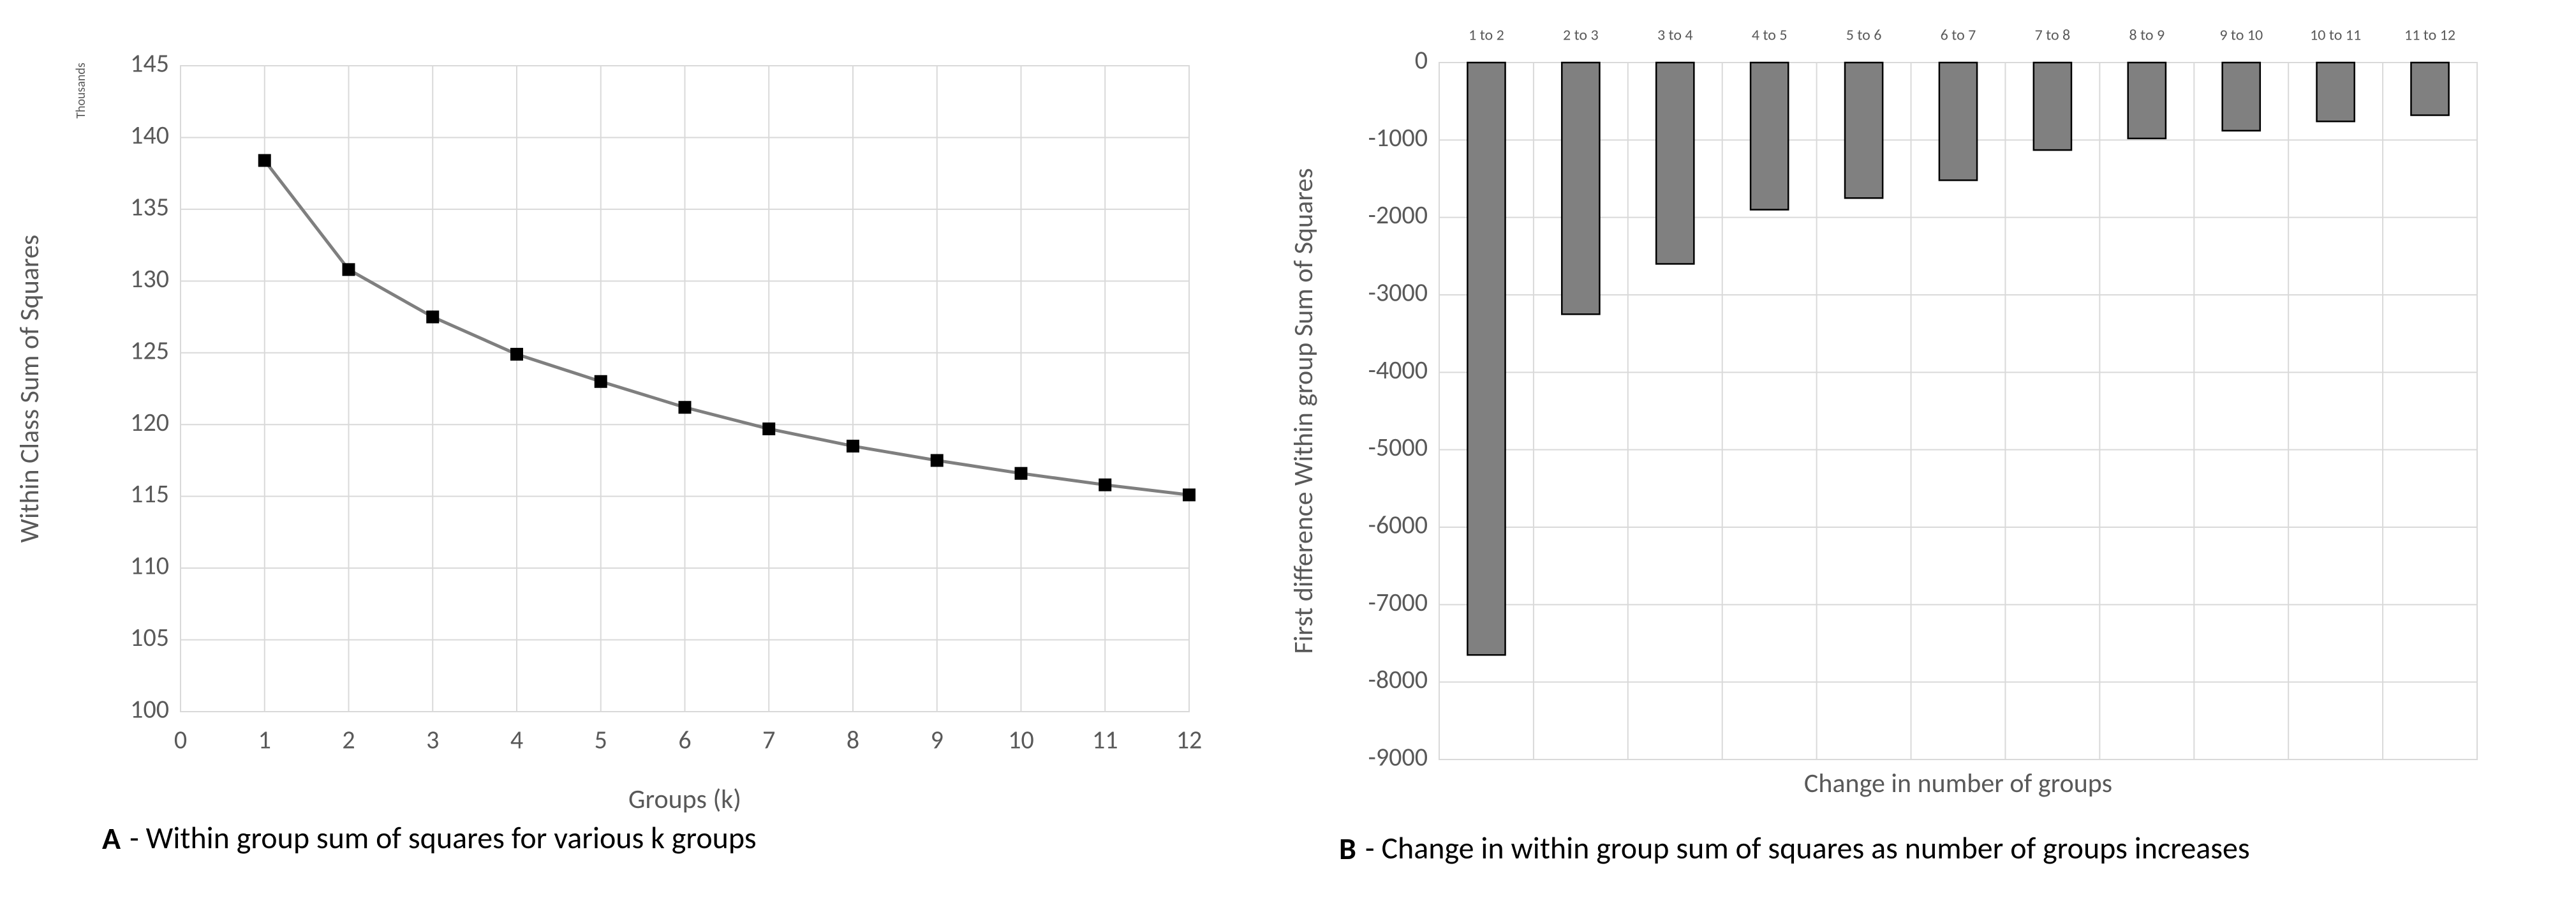  What do you see at coordinates (1347, 848) in the screenshot?
I see `caption-label: B` at bounding box center [1347, 848].